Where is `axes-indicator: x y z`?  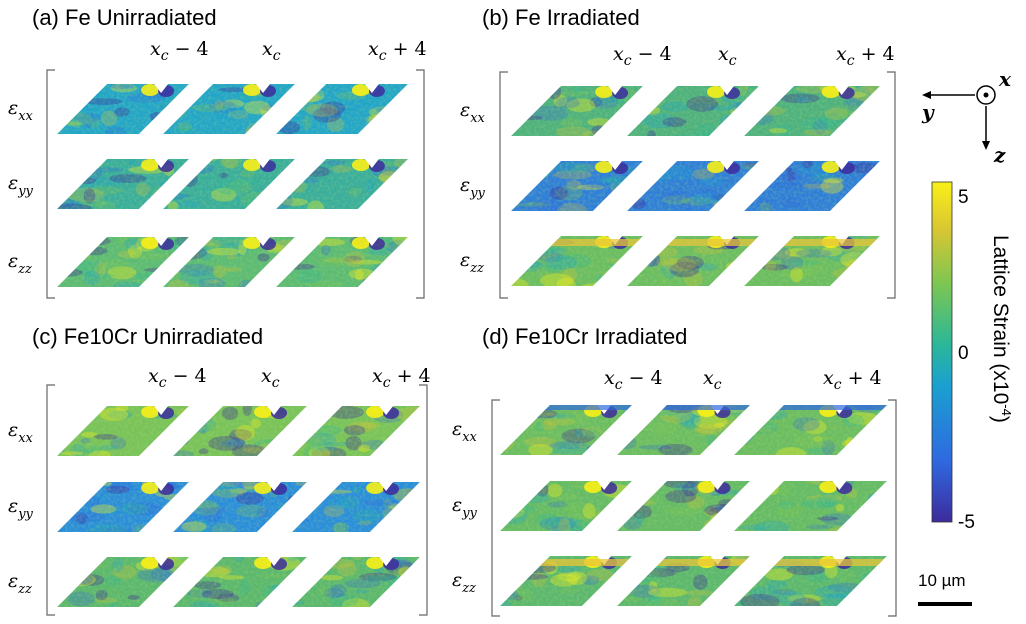
axes-indicator: x y z is located at coordinates (966, 117).